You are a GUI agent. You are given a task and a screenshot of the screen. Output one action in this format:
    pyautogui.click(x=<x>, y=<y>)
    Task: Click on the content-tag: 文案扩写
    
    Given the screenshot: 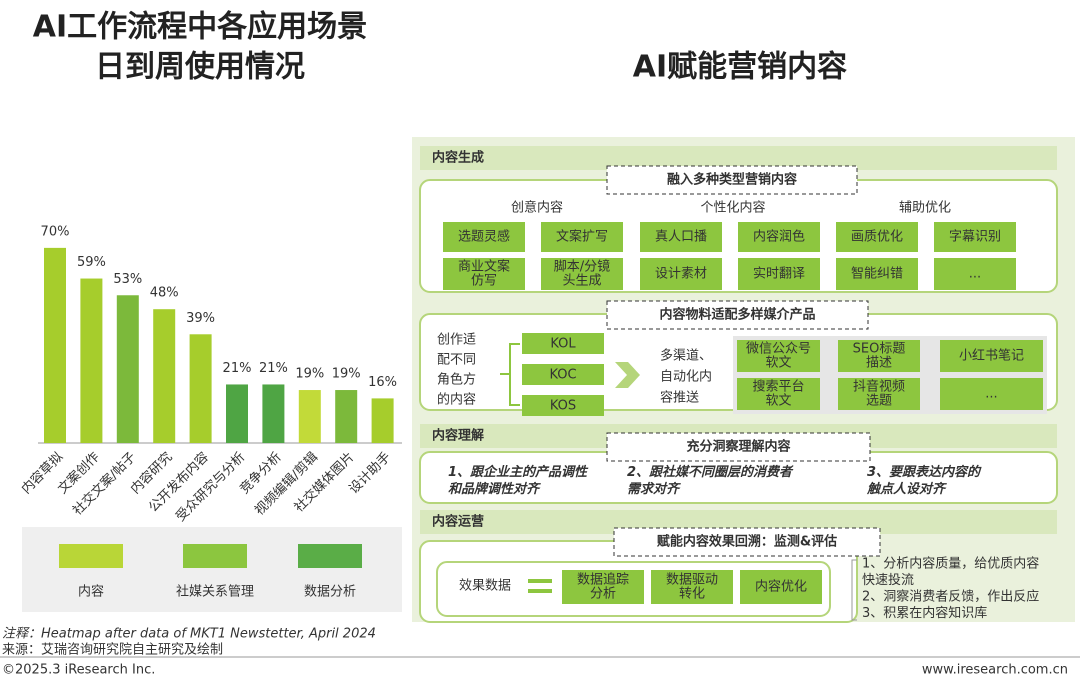 What is the action you would take?
    pyautogui.click(x=582, y=237)
    